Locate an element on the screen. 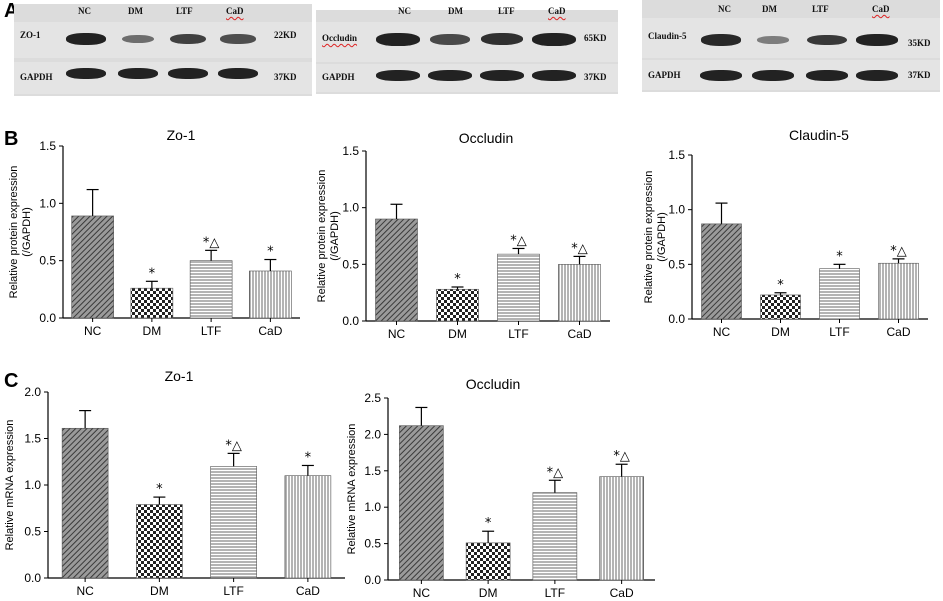 The image size is (943, 601). y-tick-label: 2.5 is located at coordinates (372, 398).